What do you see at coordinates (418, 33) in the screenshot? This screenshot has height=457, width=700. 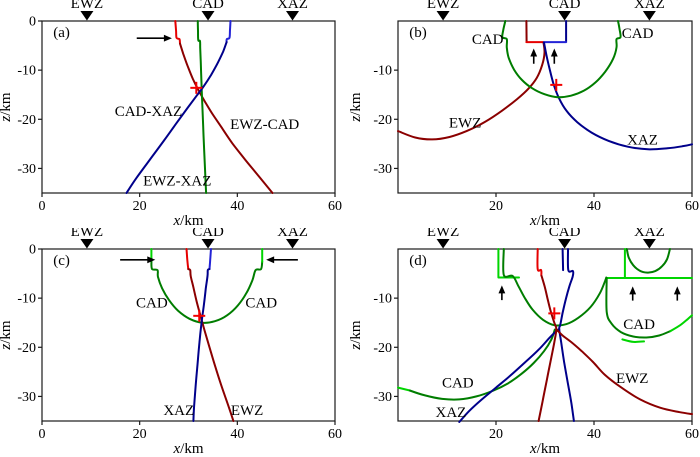 I see `panel-letter: (b)` at bounding box center [418, 33].